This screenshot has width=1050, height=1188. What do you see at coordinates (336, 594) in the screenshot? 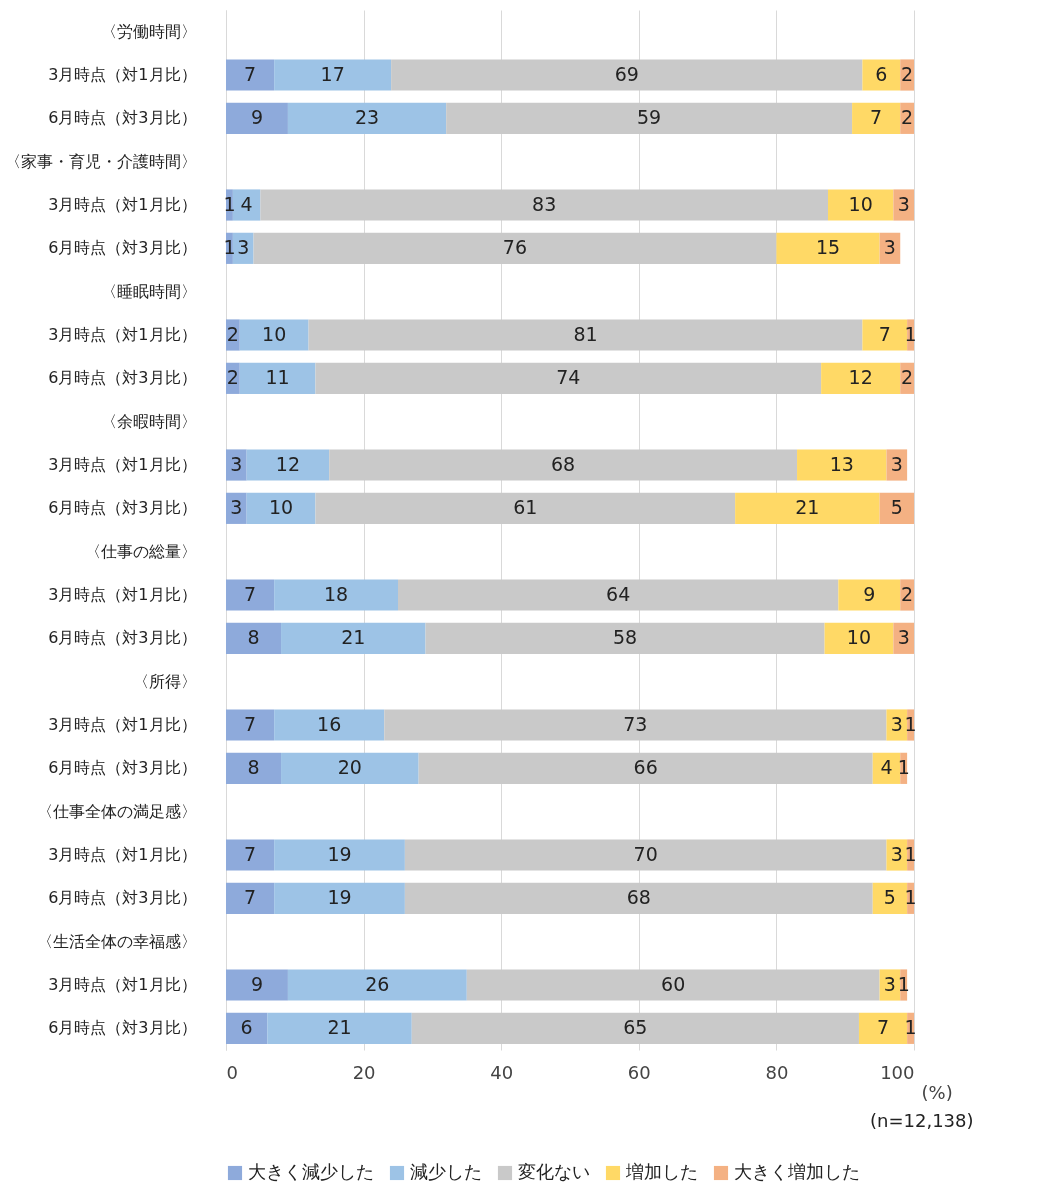
I see `data-label: 18` at bounding box center [336, 594].